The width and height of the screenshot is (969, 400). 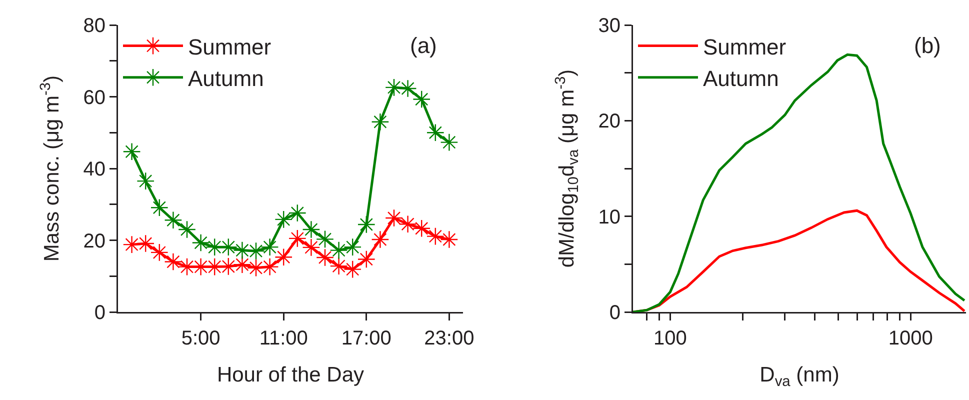 What do you see at coordinates (94, 97) in the screenshot?
I see `y-tick-label: 60` at bounding box center [94, 97].